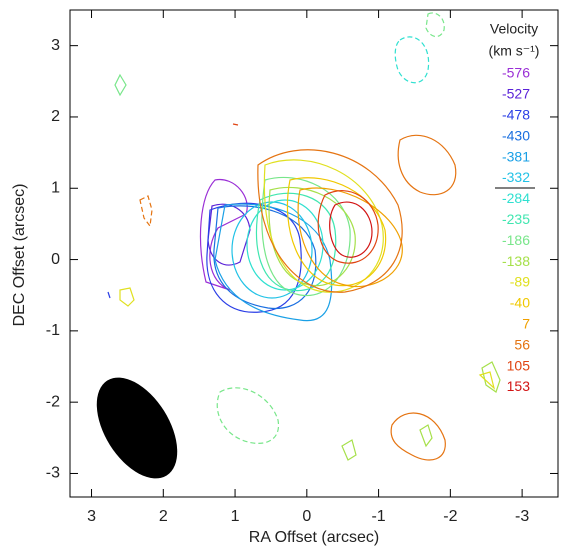 This screenshot has width=561, height=556. I want to click on y-axis-label: DEC Offset (arcsec), so click(19, 255).